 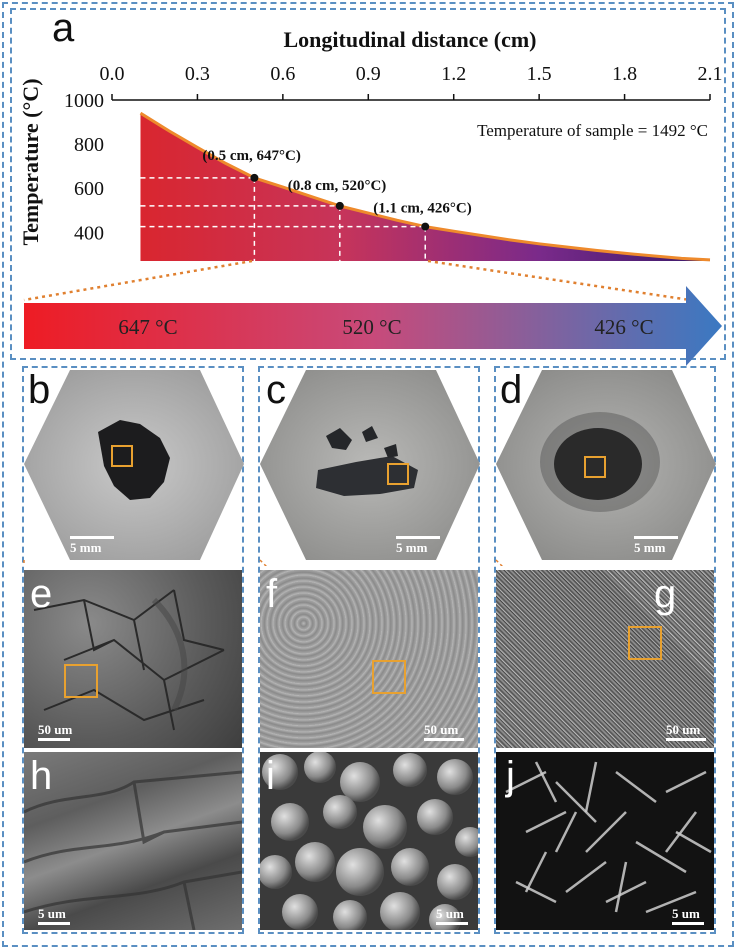 What do you see at coordinates (398, 474) in the screenshot?
I see `photo-c-highlight-box` at bounding box center [398, 474].